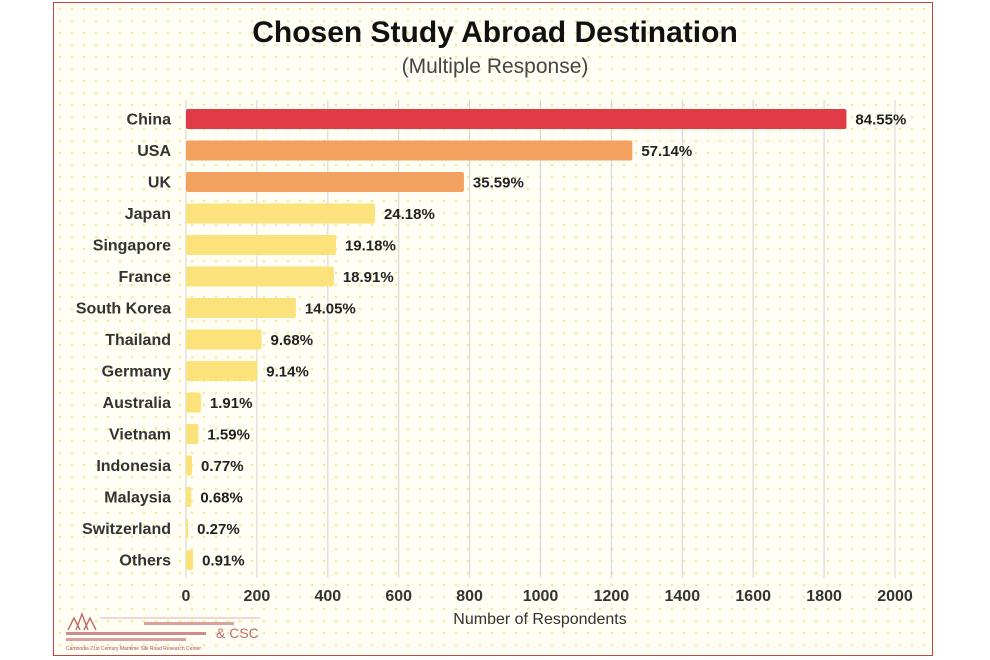  Describe the element at coordinates (237, 633) in the screenshot. I see `logo-partner: & CSC` at that location.